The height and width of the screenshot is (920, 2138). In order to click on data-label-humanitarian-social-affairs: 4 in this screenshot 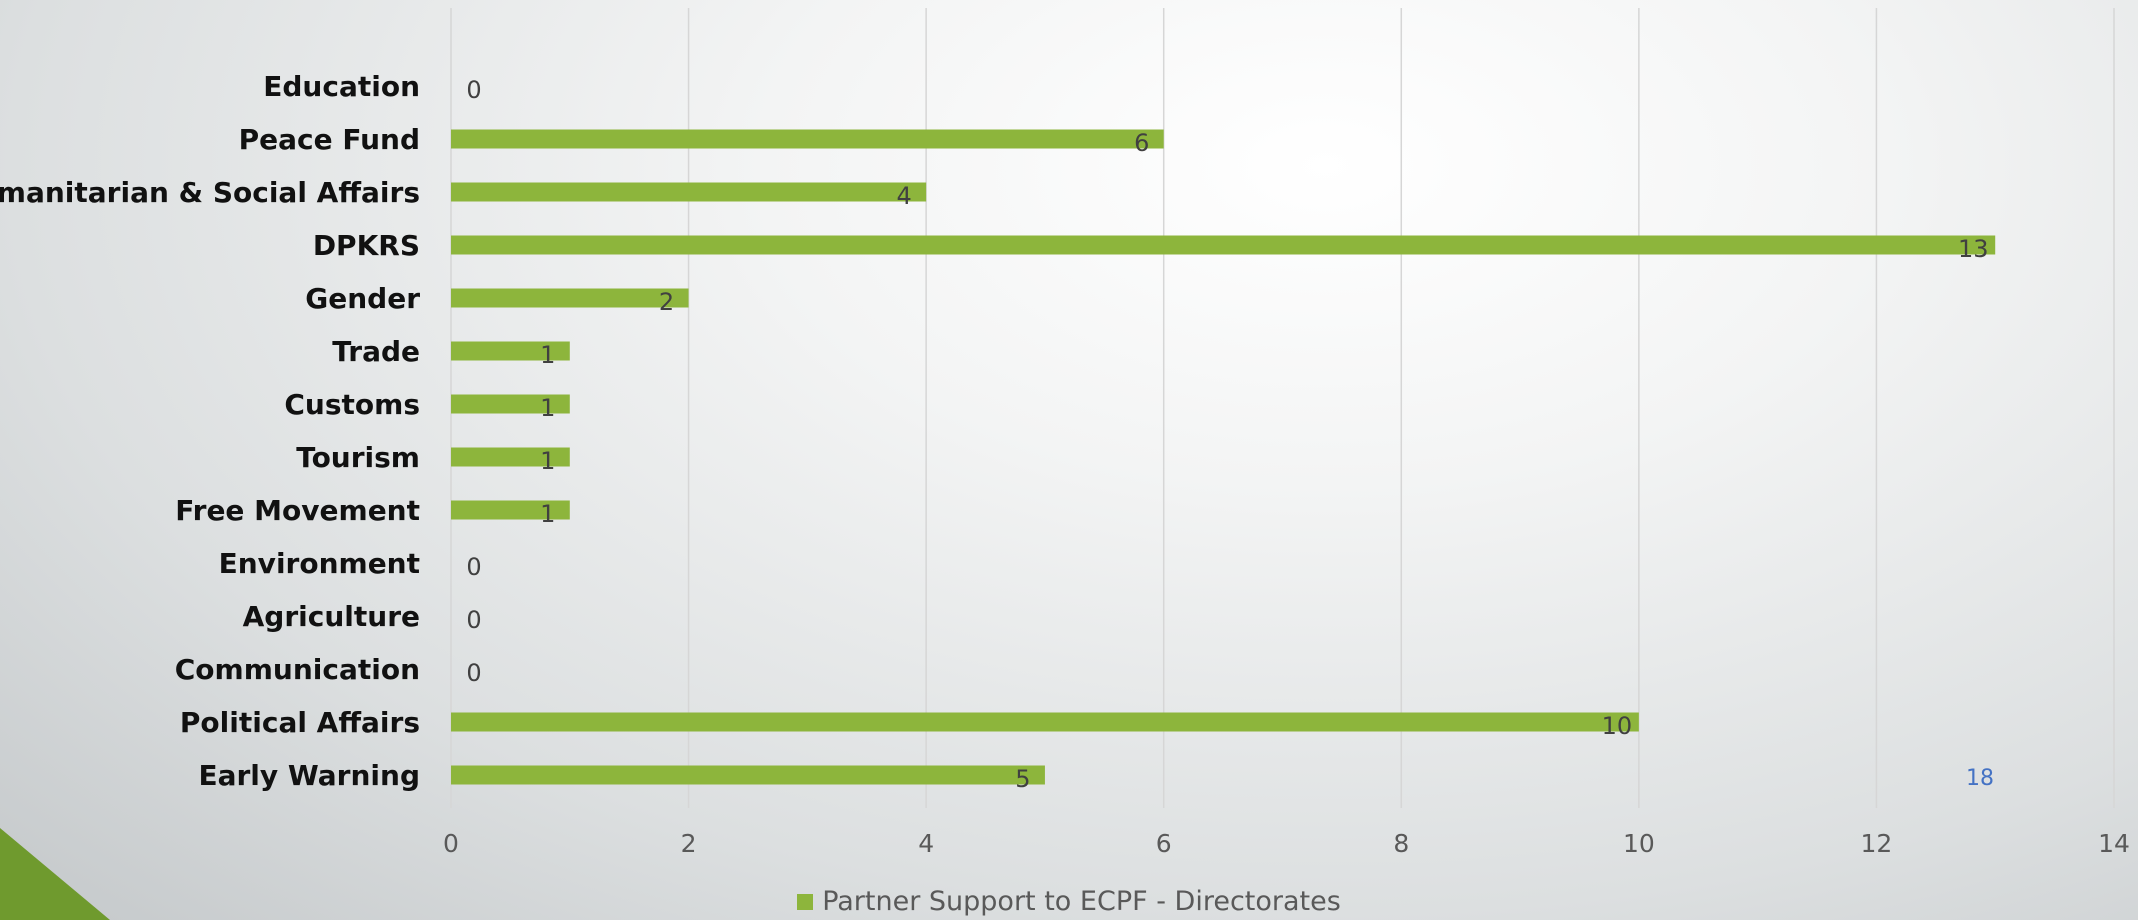, I will do `click(904, 196)`.